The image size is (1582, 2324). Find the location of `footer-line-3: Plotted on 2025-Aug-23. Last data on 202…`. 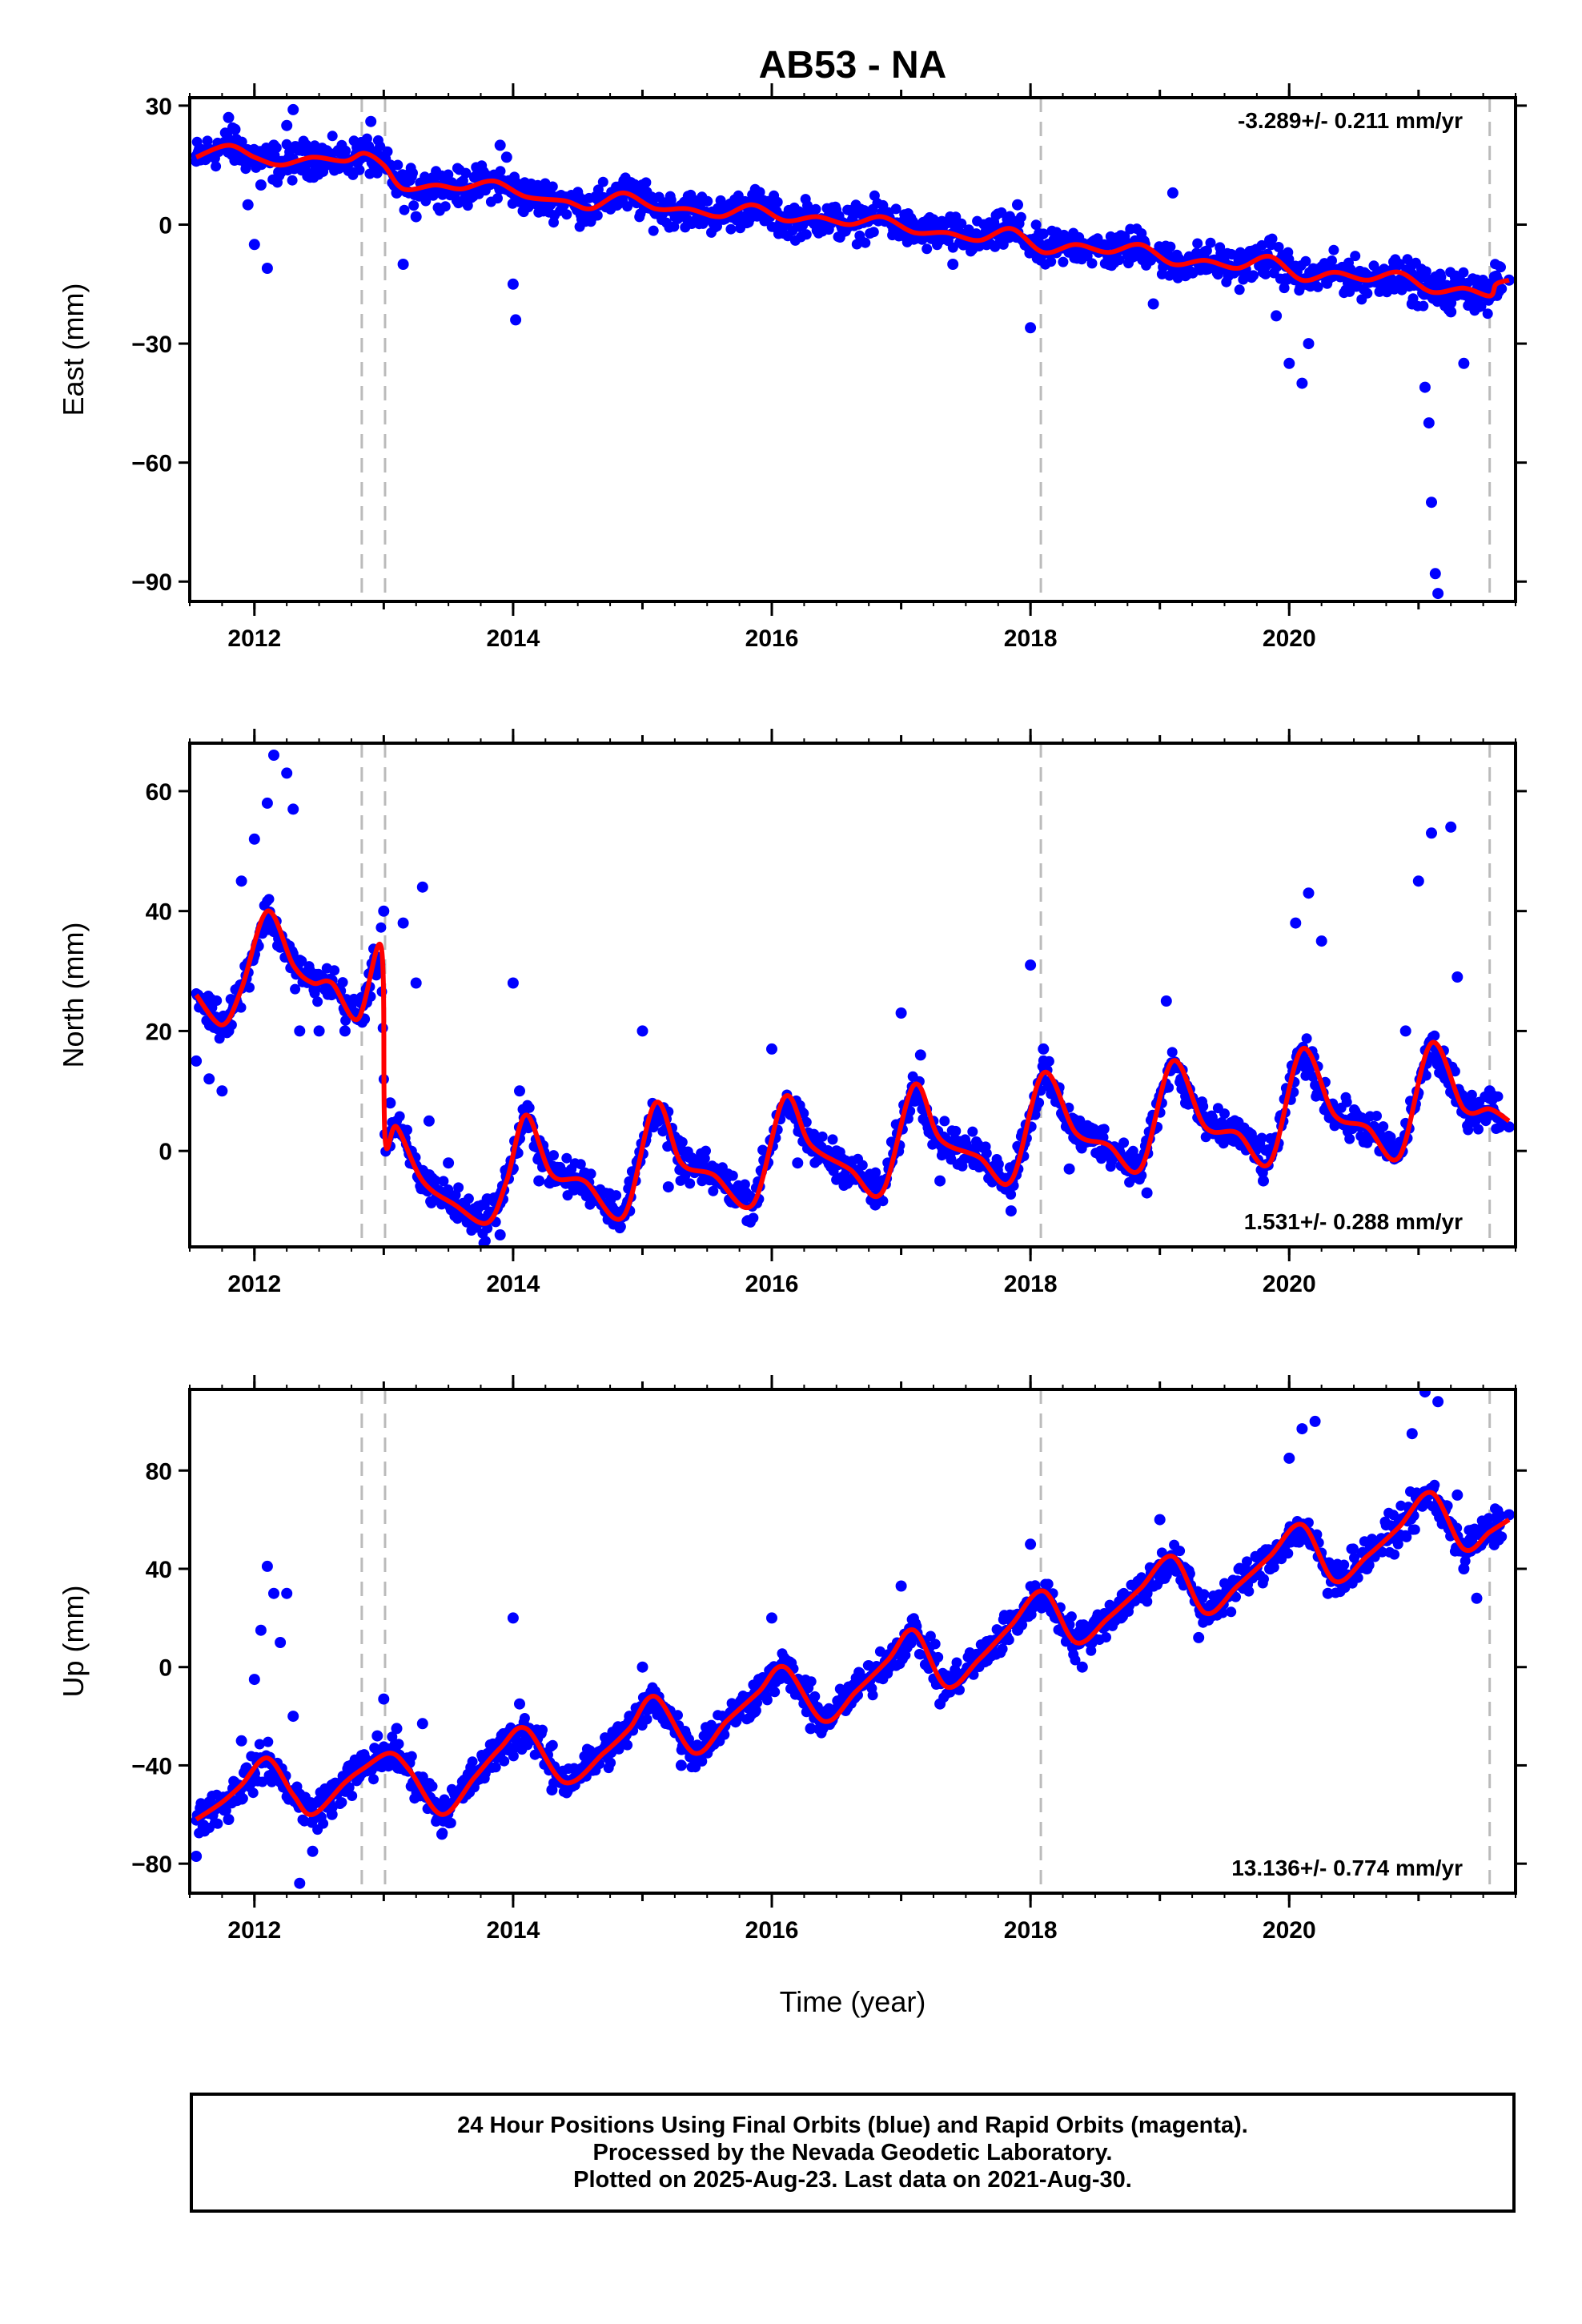

footer-line-3: Plotted on 2025-Aug-23. Last data on 202… is located at coordinates (852, 2180).